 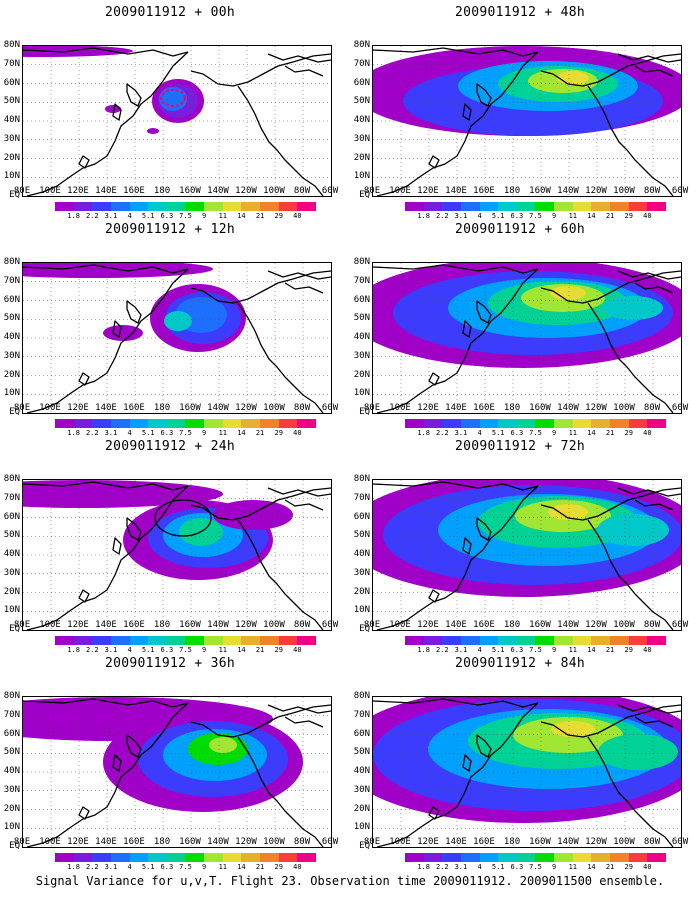 What do you see at coordinates (170, 229) in the screenshot?
I see `panel-title: 2009011912 + 12h` at bounding box center [170, 229].